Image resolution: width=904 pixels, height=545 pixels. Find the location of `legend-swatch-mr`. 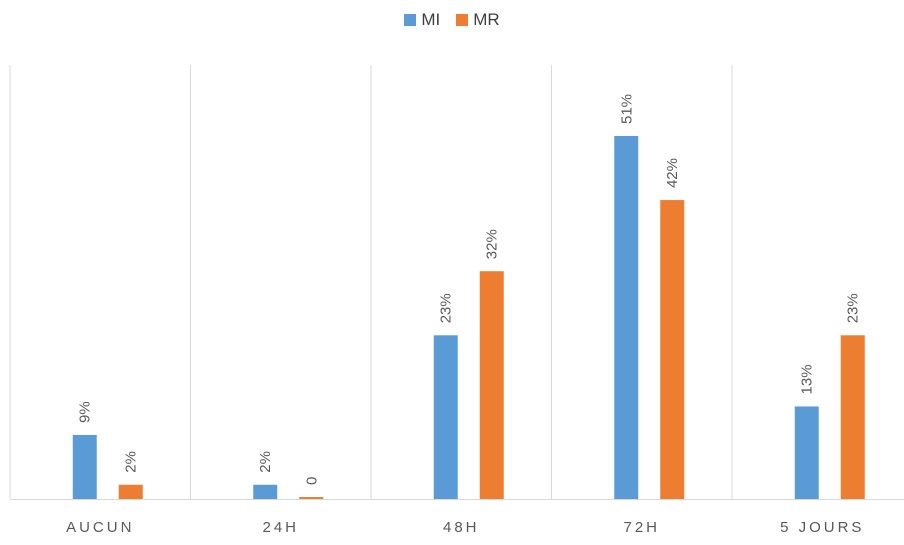

legend-swatch-mr is located at coordinates (462, 20).